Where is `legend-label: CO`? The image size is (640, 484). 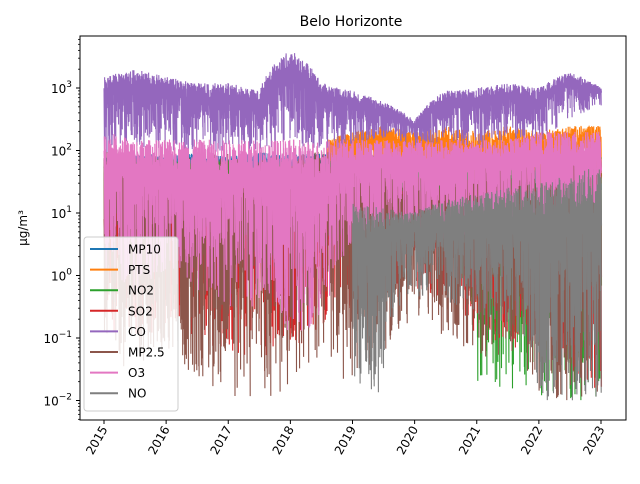 legend-label: CO is located at coordinates (137, 332).